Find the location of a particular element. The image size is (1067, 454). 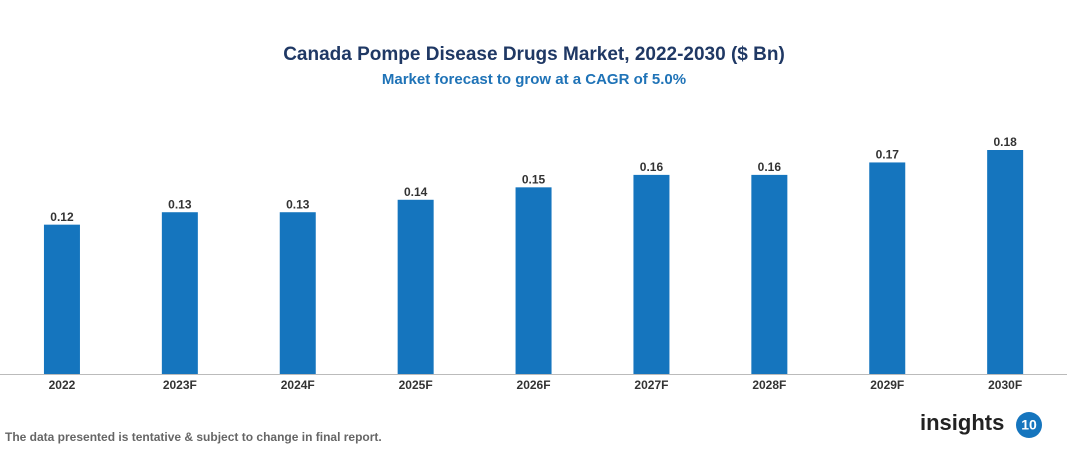

value-label: 0.15 is located at coordinates (534, 180).